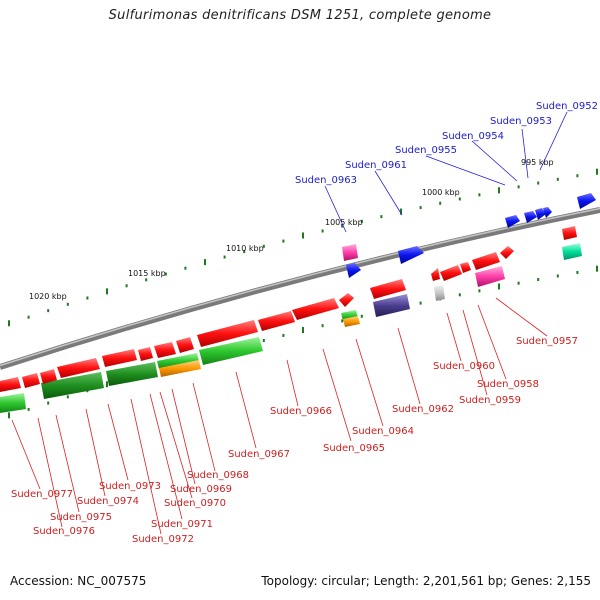  I want to click on gene-label: Suden_0963, so click(326, 180).